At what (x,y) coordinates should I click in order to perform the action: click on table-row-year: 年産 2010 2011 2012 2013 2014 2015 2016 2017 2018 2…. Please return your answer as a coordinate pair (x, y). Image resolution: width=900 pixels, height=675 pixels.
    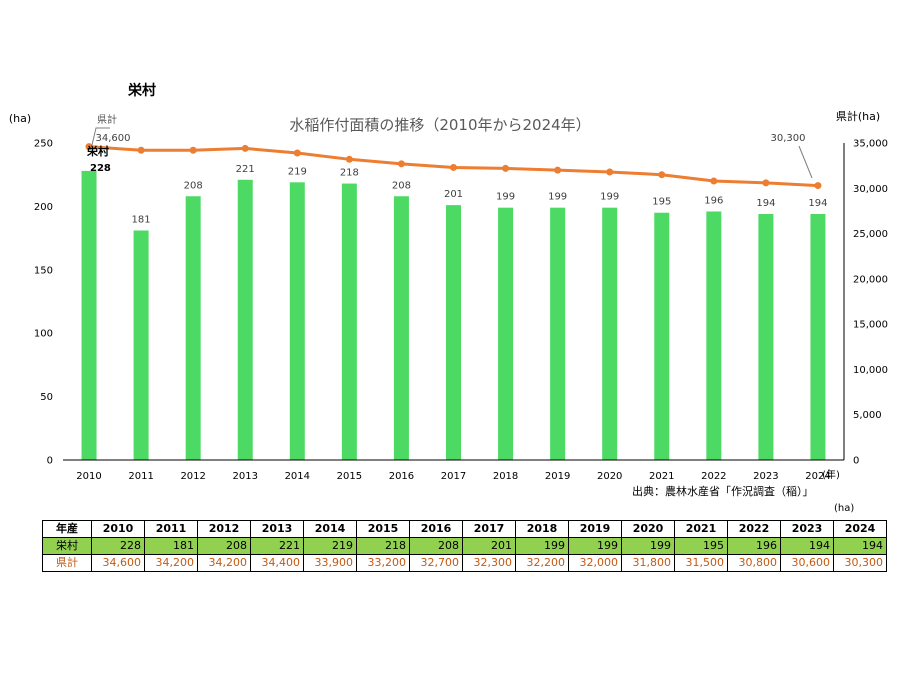
    Looking at the image, I should click on (464, 529).